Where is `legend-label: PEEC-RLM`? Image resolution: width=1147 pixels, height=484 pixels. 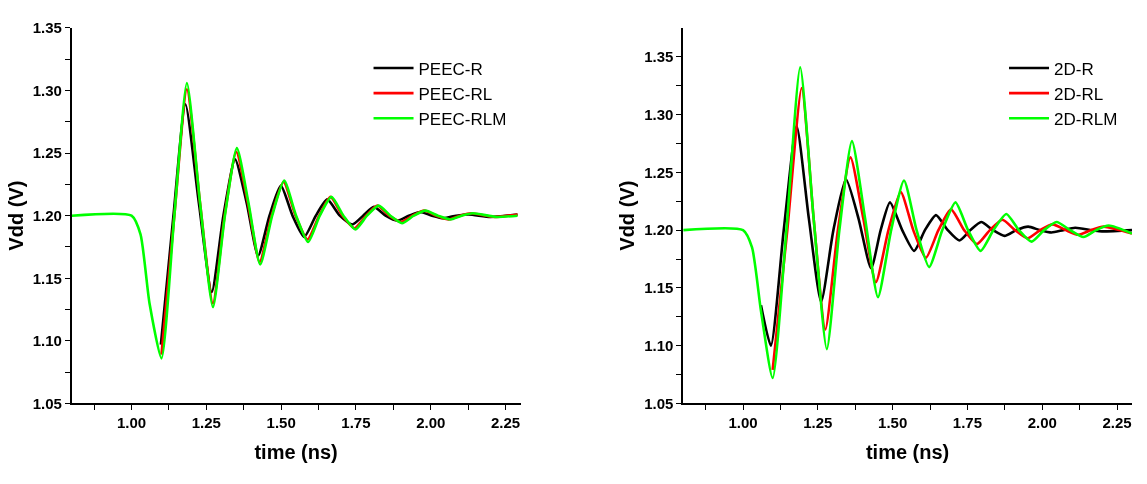
legend-label: PEEC-RLM is located at coordinates (462, 119).